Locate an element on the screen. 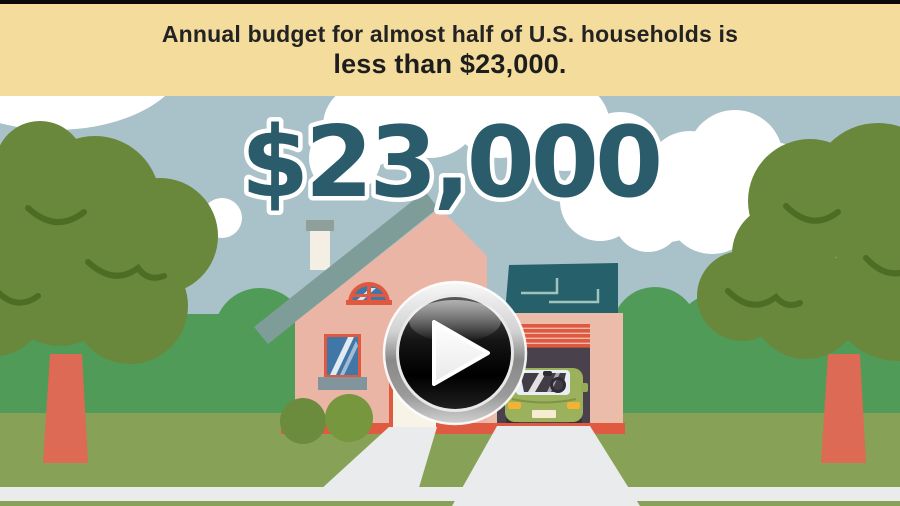 The image size is (900, 506). window-sill is located at coordinates (342, 383).